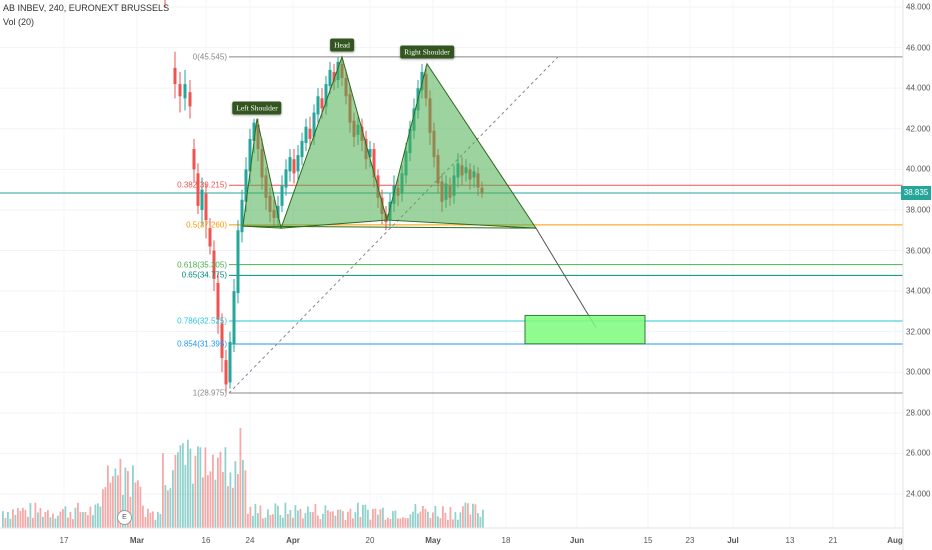 Image resolution: width=932 pixels, height=550 pixels. Describe the element at coordinates (918, 48) in the screenshot. I see `price-tick-label: 46.000` at that location.